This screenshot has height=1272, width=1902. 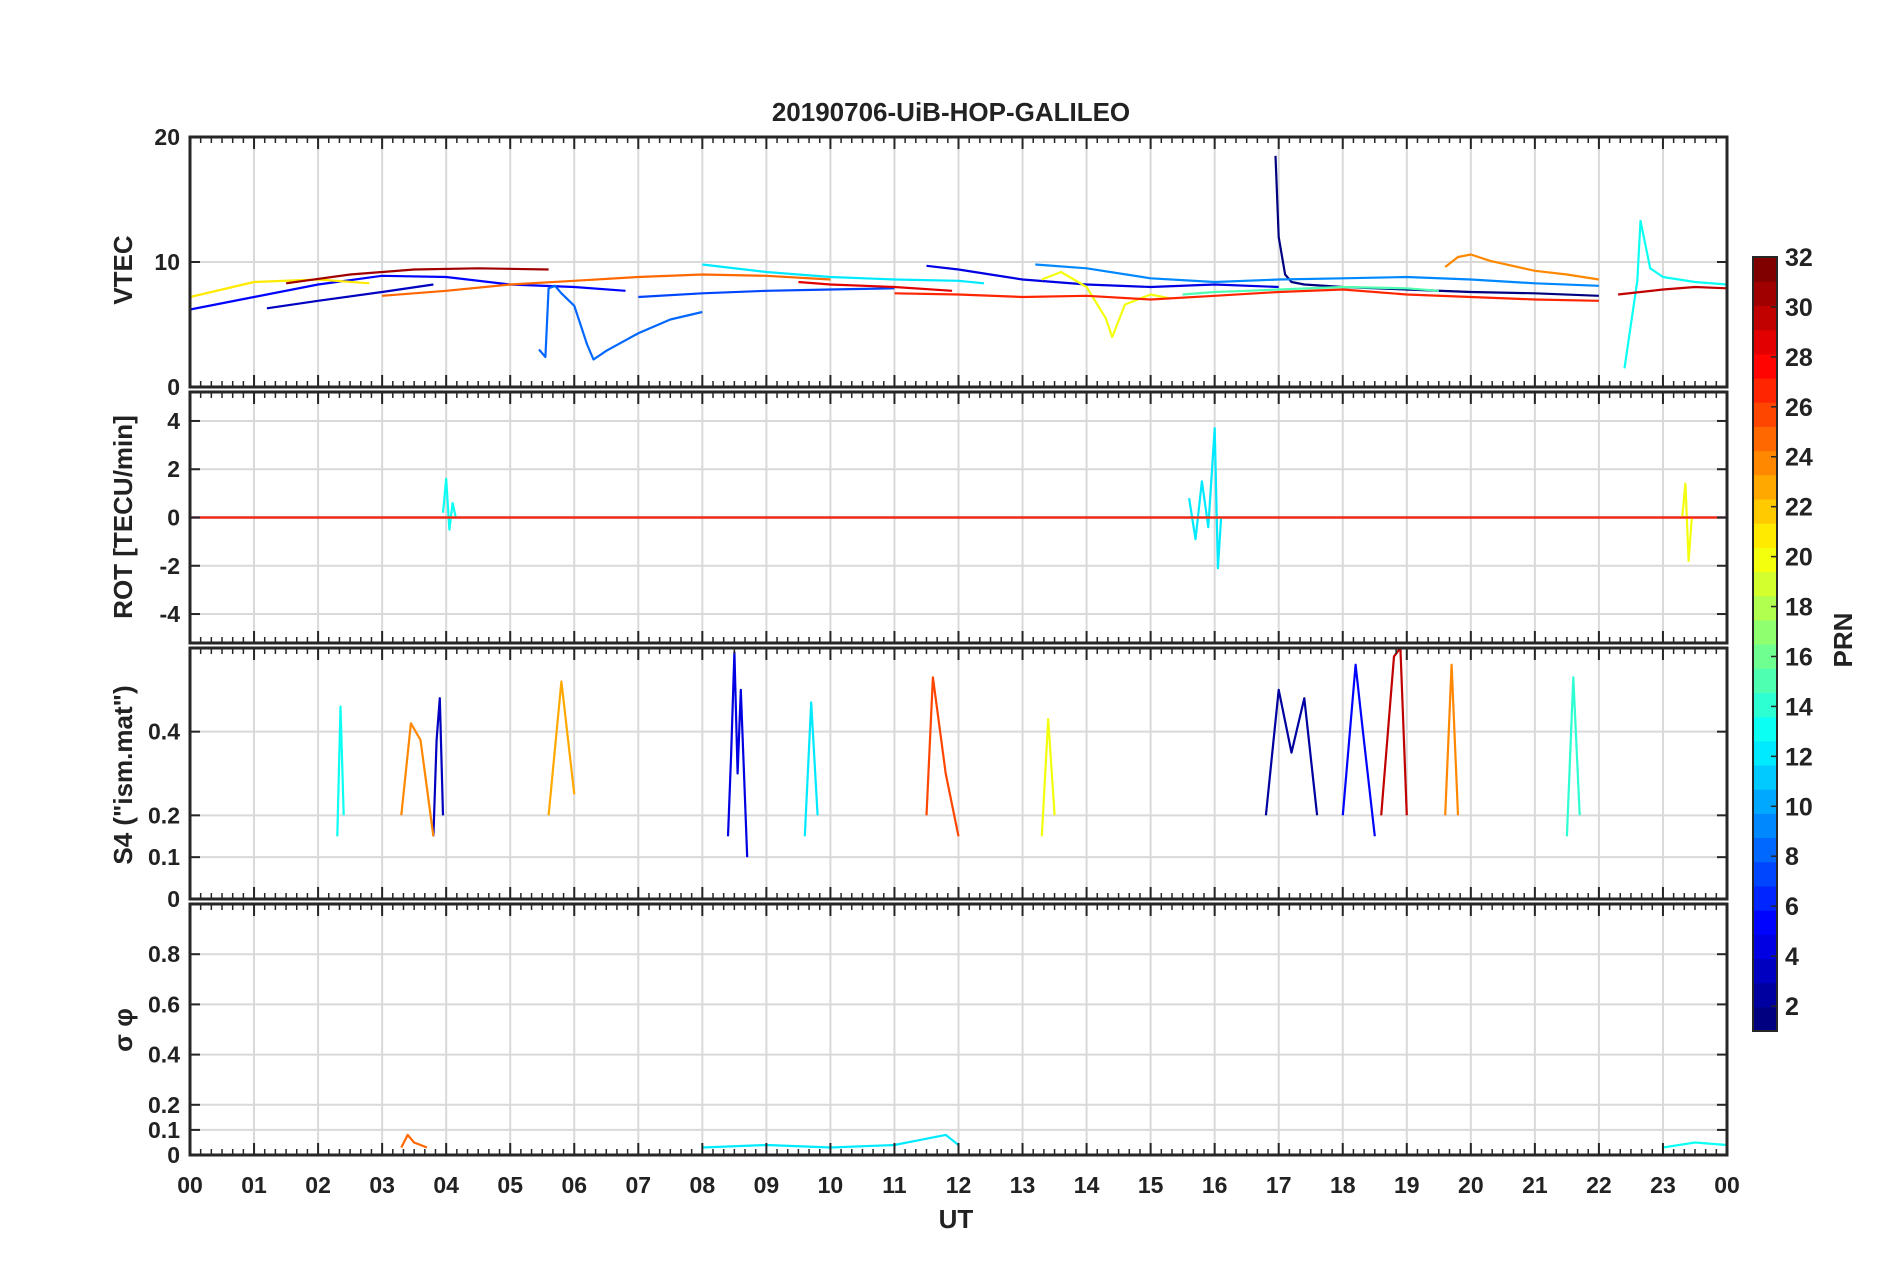 I want to click on s4-ytick-label-3: 0.4, so click(x=164, y=732).